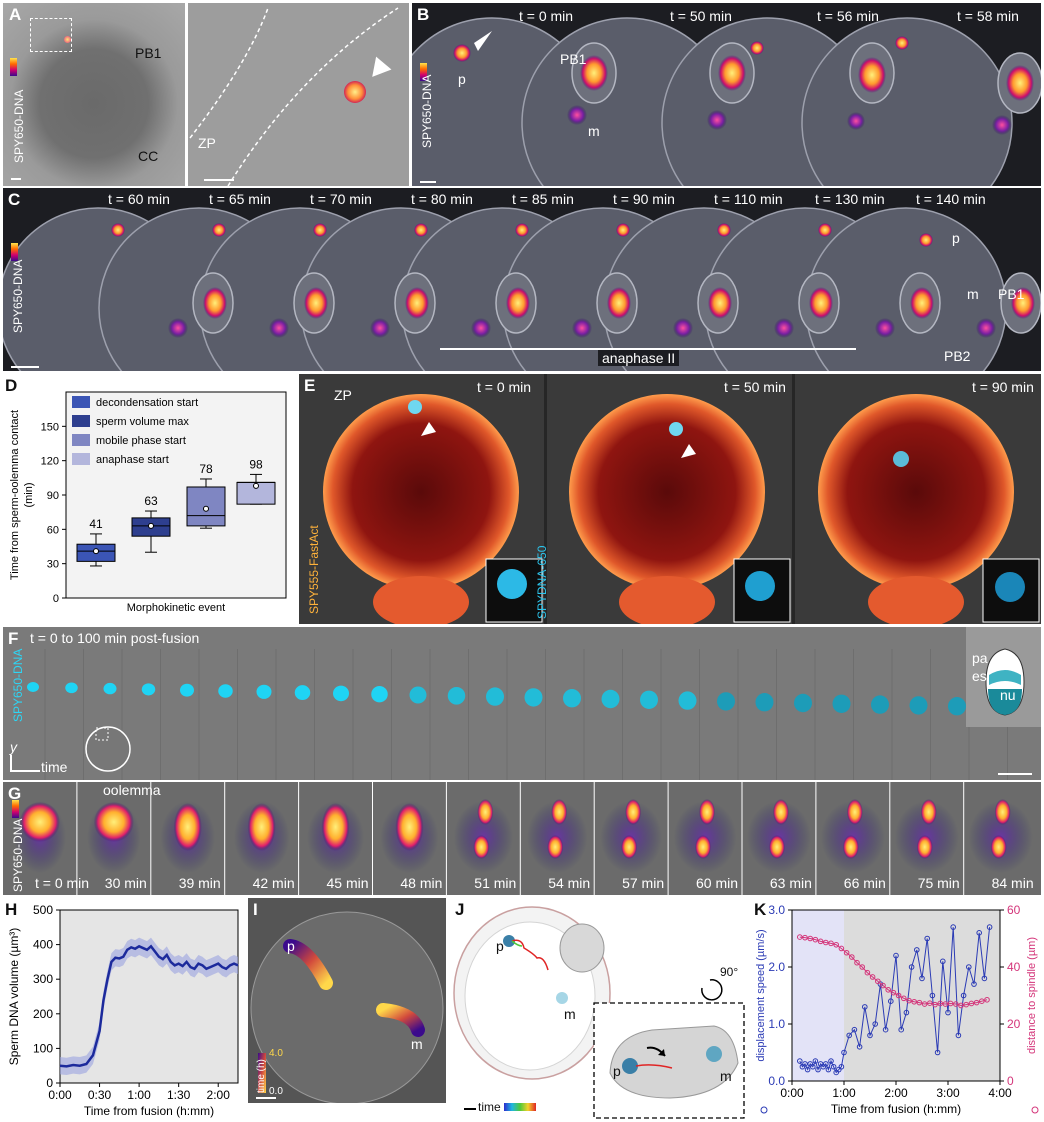 This screenshot has height=1122, width=1044. I want to click on y-tick-label: 90, so click(53, 496).